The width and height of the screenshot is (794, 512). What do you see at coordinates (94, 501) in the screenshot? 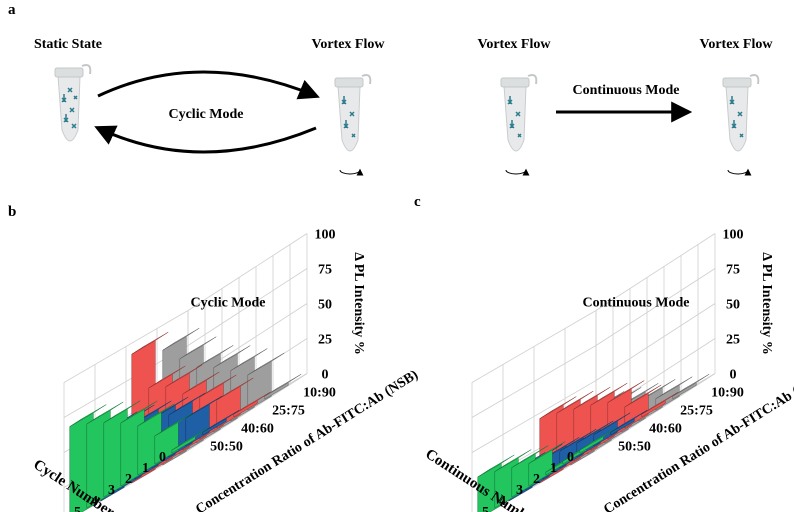
I see `x-tick-label: 4` at bounding box center [94, 501].